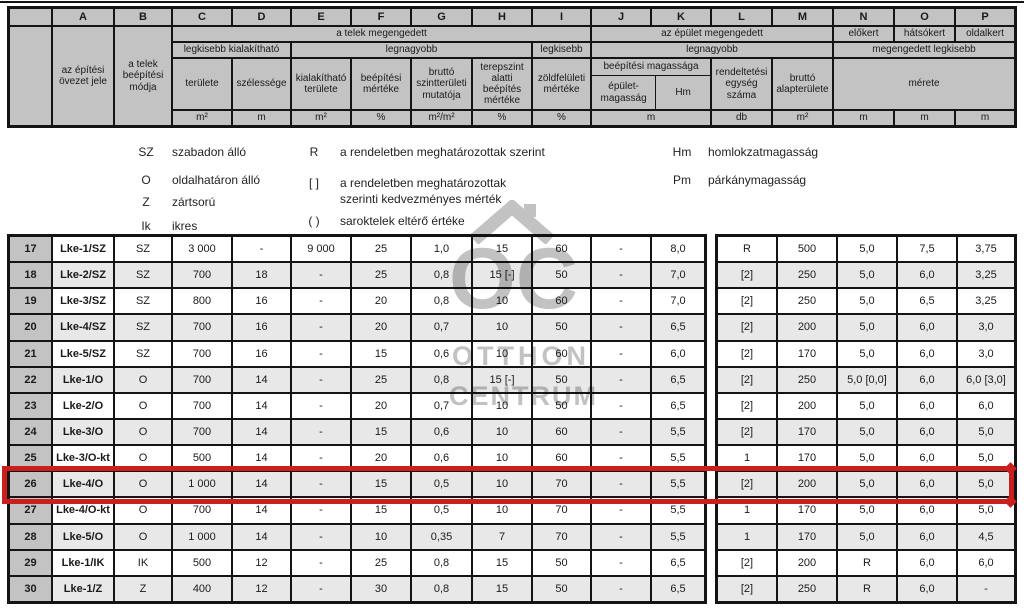 Image resolution: width=1024 pixels, height=613 pixels. What do you see at coordinates (202, 588) in the screenshot?
I see `table-cell: 400` at bounding box center [202, 588].